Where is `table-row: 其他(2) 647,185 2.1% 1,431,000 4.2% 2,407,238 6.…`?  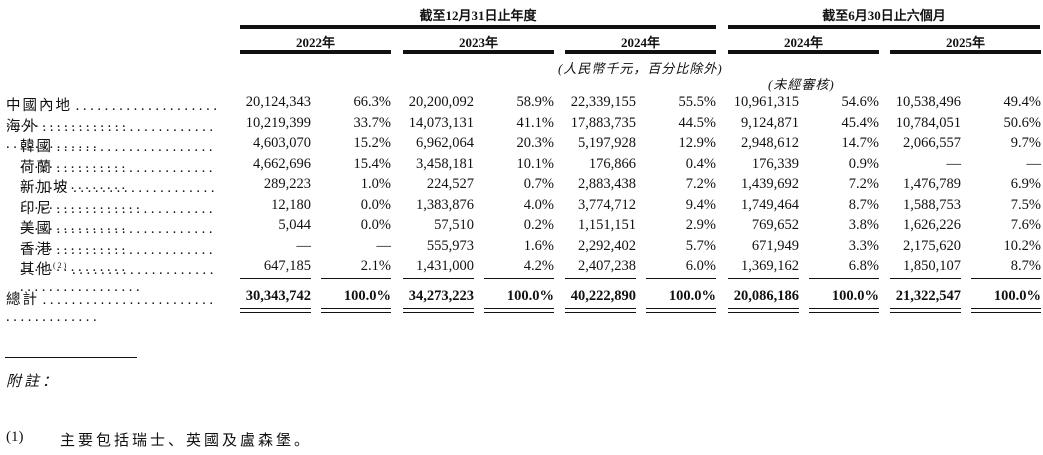
table-row: 其他(2) 647,185 2.1% 1,431,000 4.2% 2,407,238 6.… is located at coordinates (521, 268).